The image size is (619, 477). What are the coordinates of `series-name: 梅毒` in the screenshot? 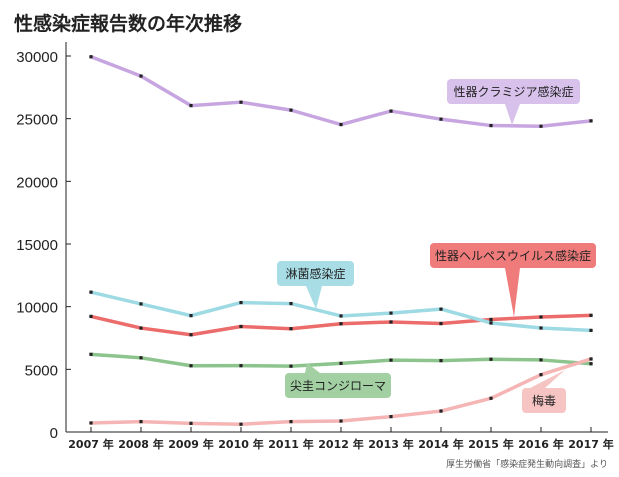 It's located at (544, 400).